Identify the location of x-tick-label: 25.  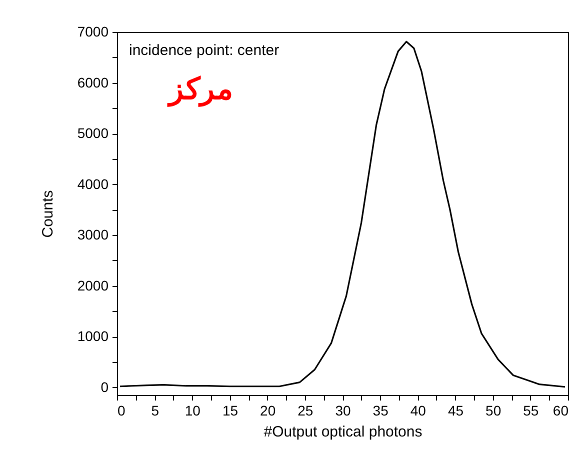
(306, 410).